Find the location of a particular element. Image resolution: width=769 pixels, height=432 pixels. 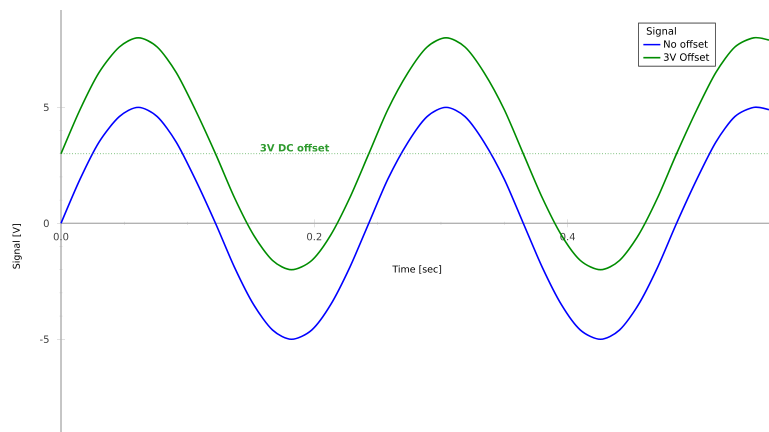

x-tick-label: 0.2 is located at coordinates (314, 236).